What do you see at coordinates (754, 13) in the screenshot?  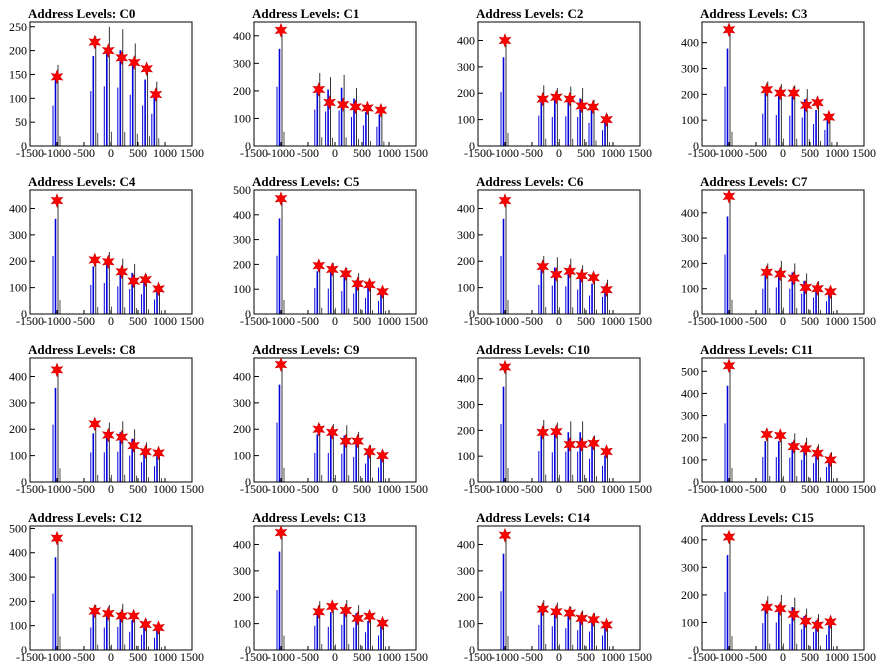 I see `chart-title: Address Levels: C3` at bounding box center [754, 13].